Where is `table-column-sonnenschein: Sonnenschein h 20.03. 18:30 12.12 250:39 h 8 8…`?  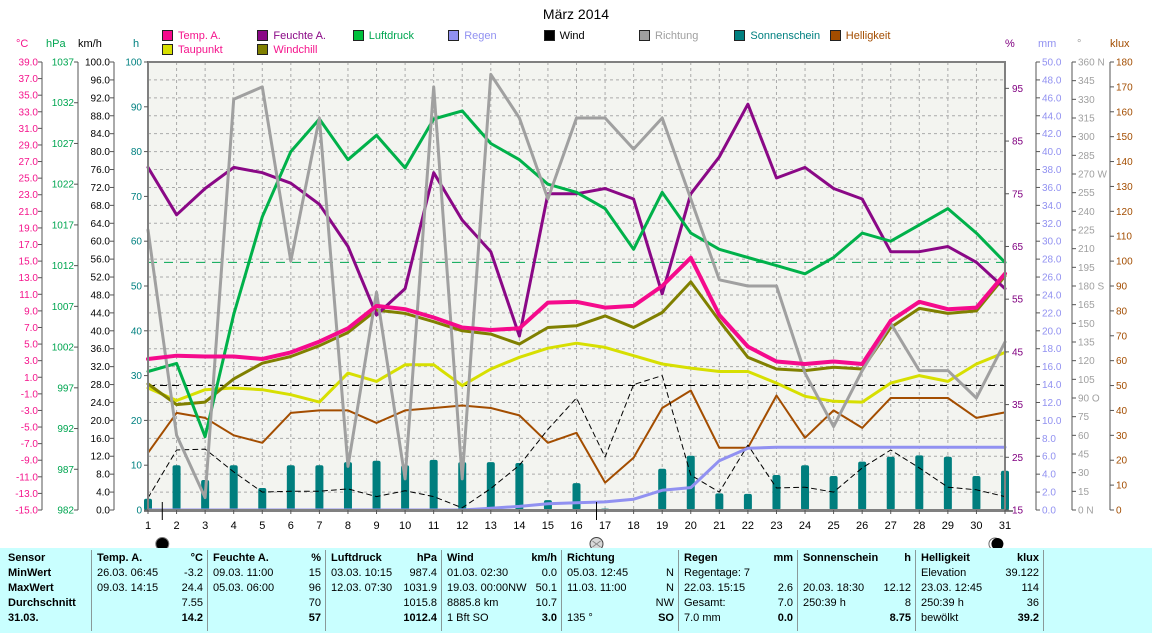 table-column-sonnenschein: Sonnenschein h 20.03. 18:30 12.12 250:39 h 8 8… is located at coordinates (857, 588).